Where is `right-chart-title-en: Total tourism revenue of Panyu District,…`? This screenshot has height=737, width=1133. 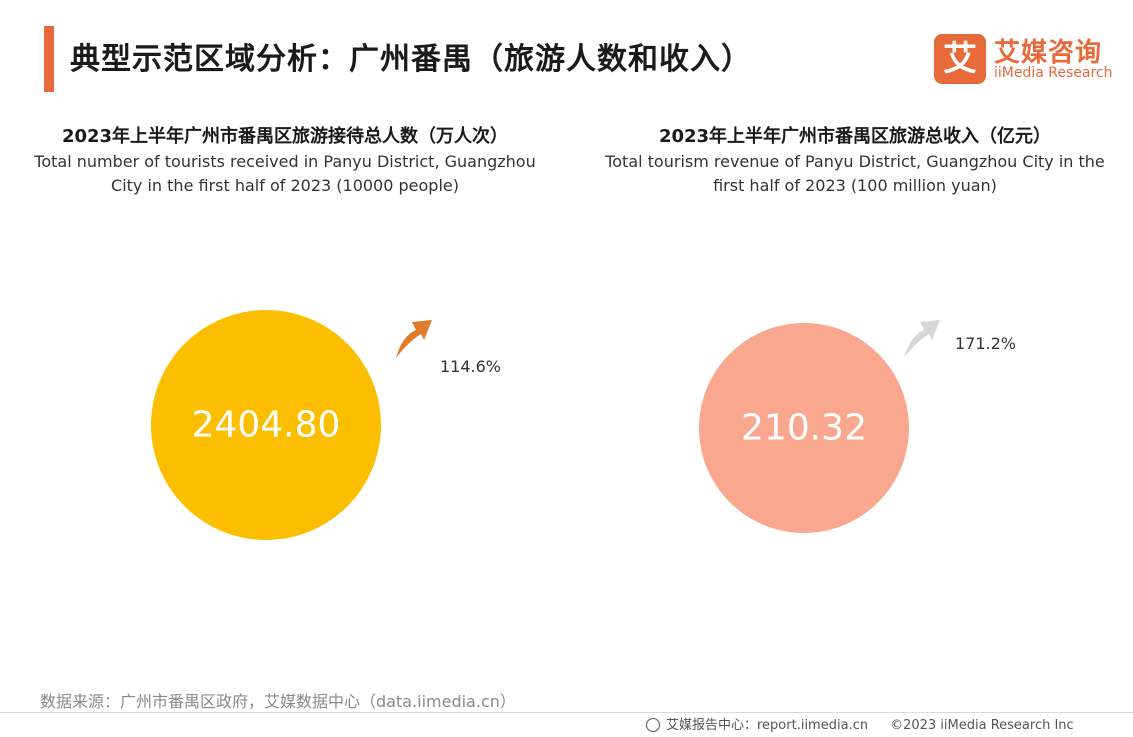 right-chart-title-en: Total tourism revenue of Panyu District,… is located at coordinates (855, 173).